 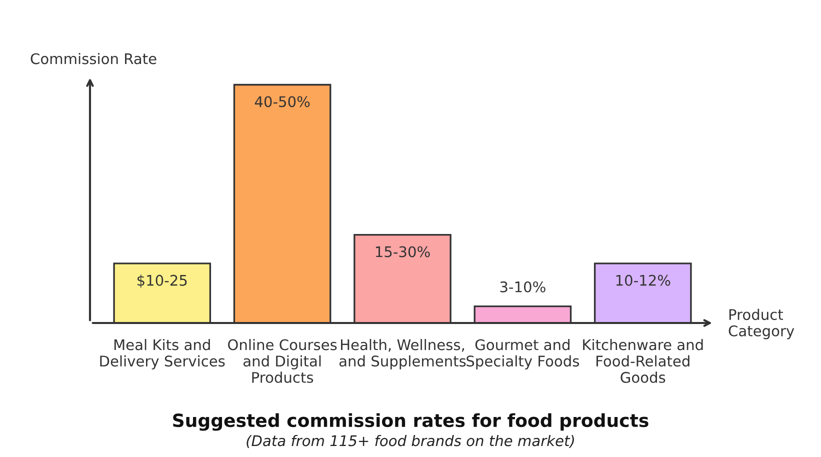 I want to click on annotation: 40-50%, so click(x=282, y=102).